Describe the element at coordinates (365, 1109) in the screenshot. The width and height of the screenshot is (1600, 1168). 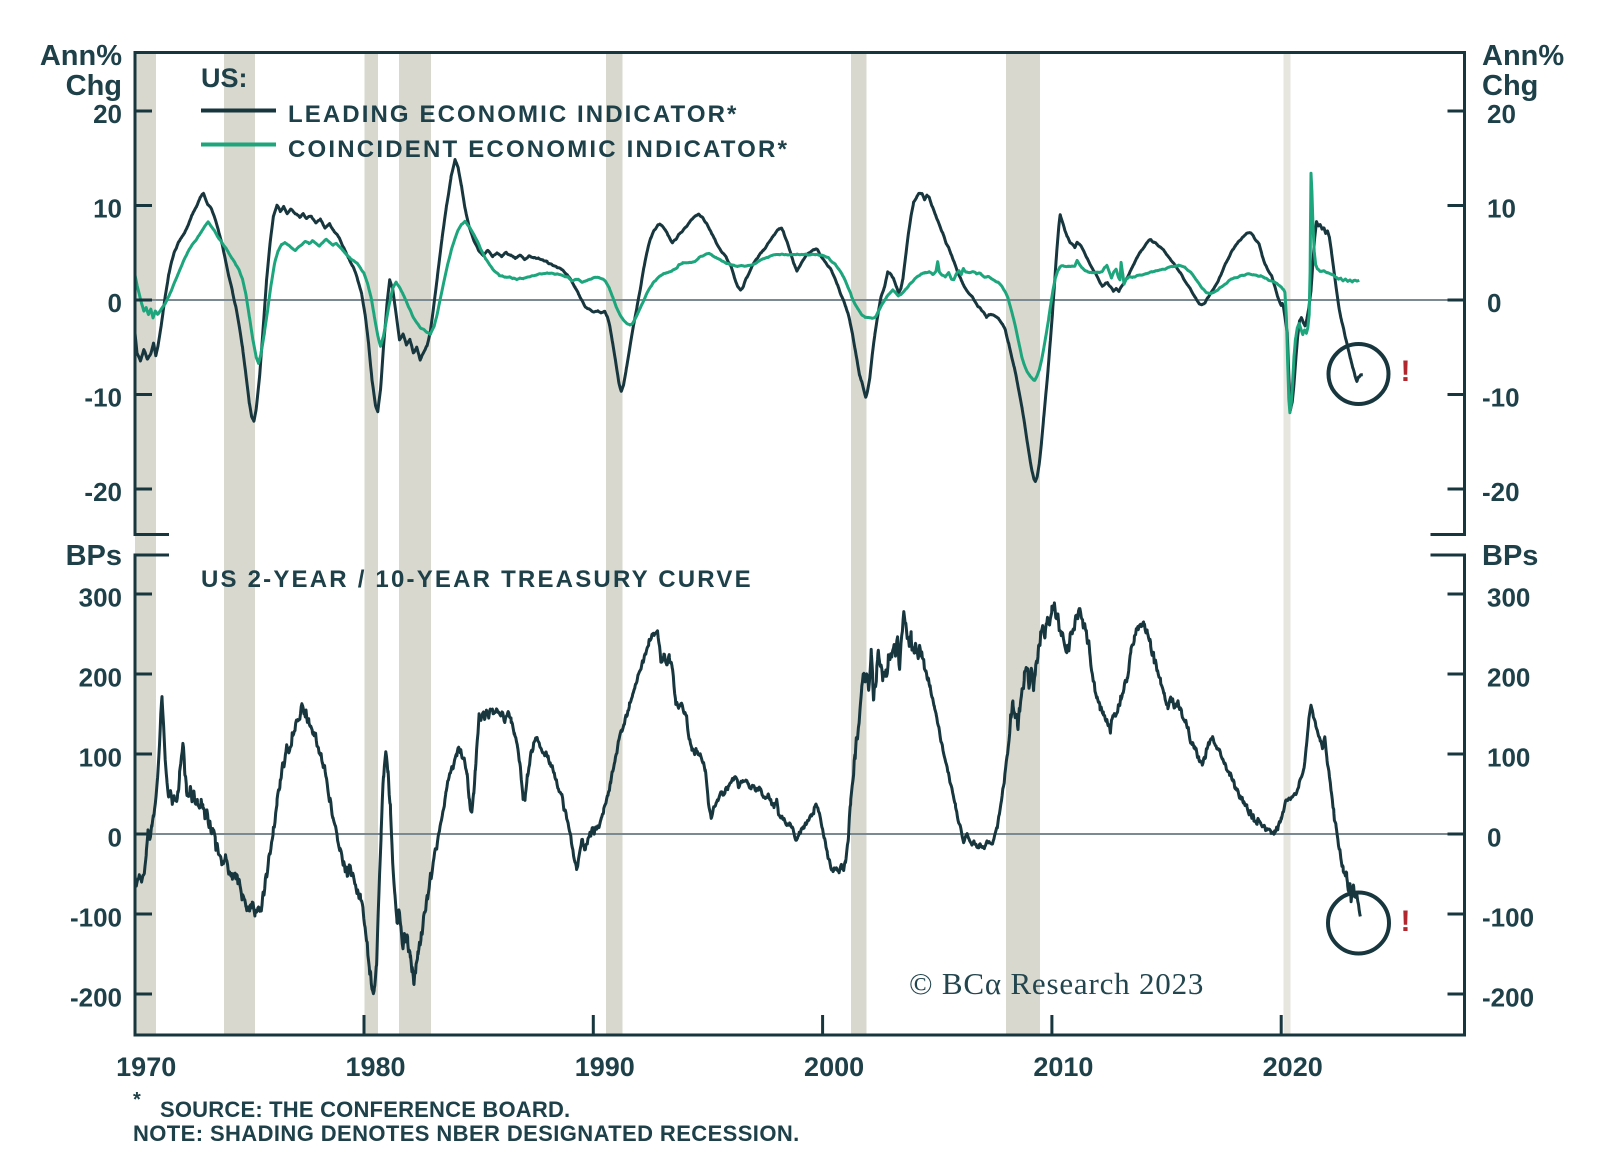
I see `svg-text: SOURCE: THE CONFERENCE BOARD.` at that location.